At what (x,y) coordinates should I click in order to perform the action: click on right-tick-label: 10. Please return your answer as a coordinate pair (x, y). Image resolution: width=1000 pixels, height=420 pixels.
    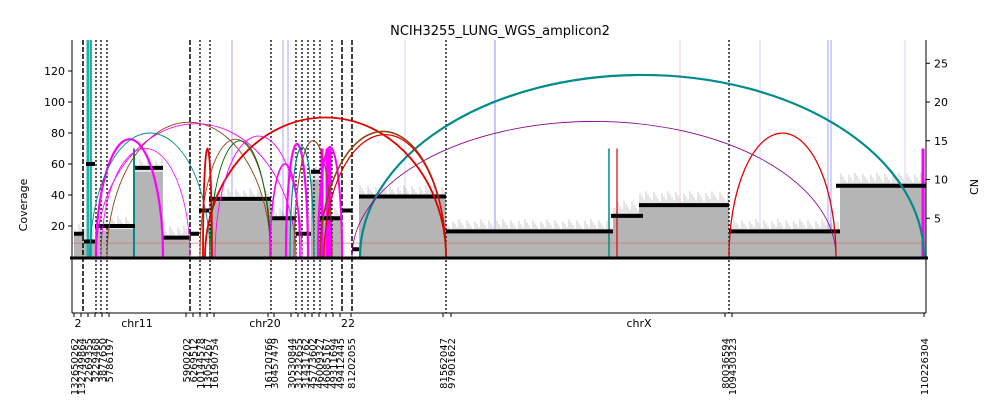
    Looking at the image, I should click on (941, 180).